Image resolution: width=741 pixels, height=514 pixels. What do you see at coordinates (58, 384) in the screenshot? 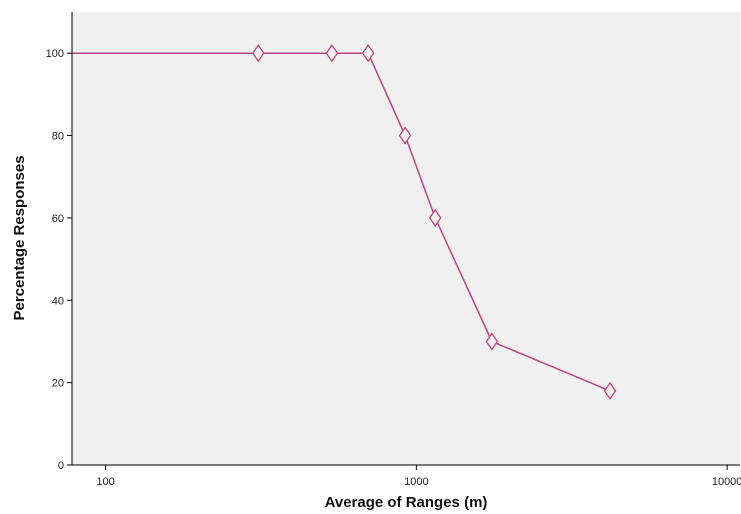
I see `y-tick-label: 20` at bounding box center [58, 384].